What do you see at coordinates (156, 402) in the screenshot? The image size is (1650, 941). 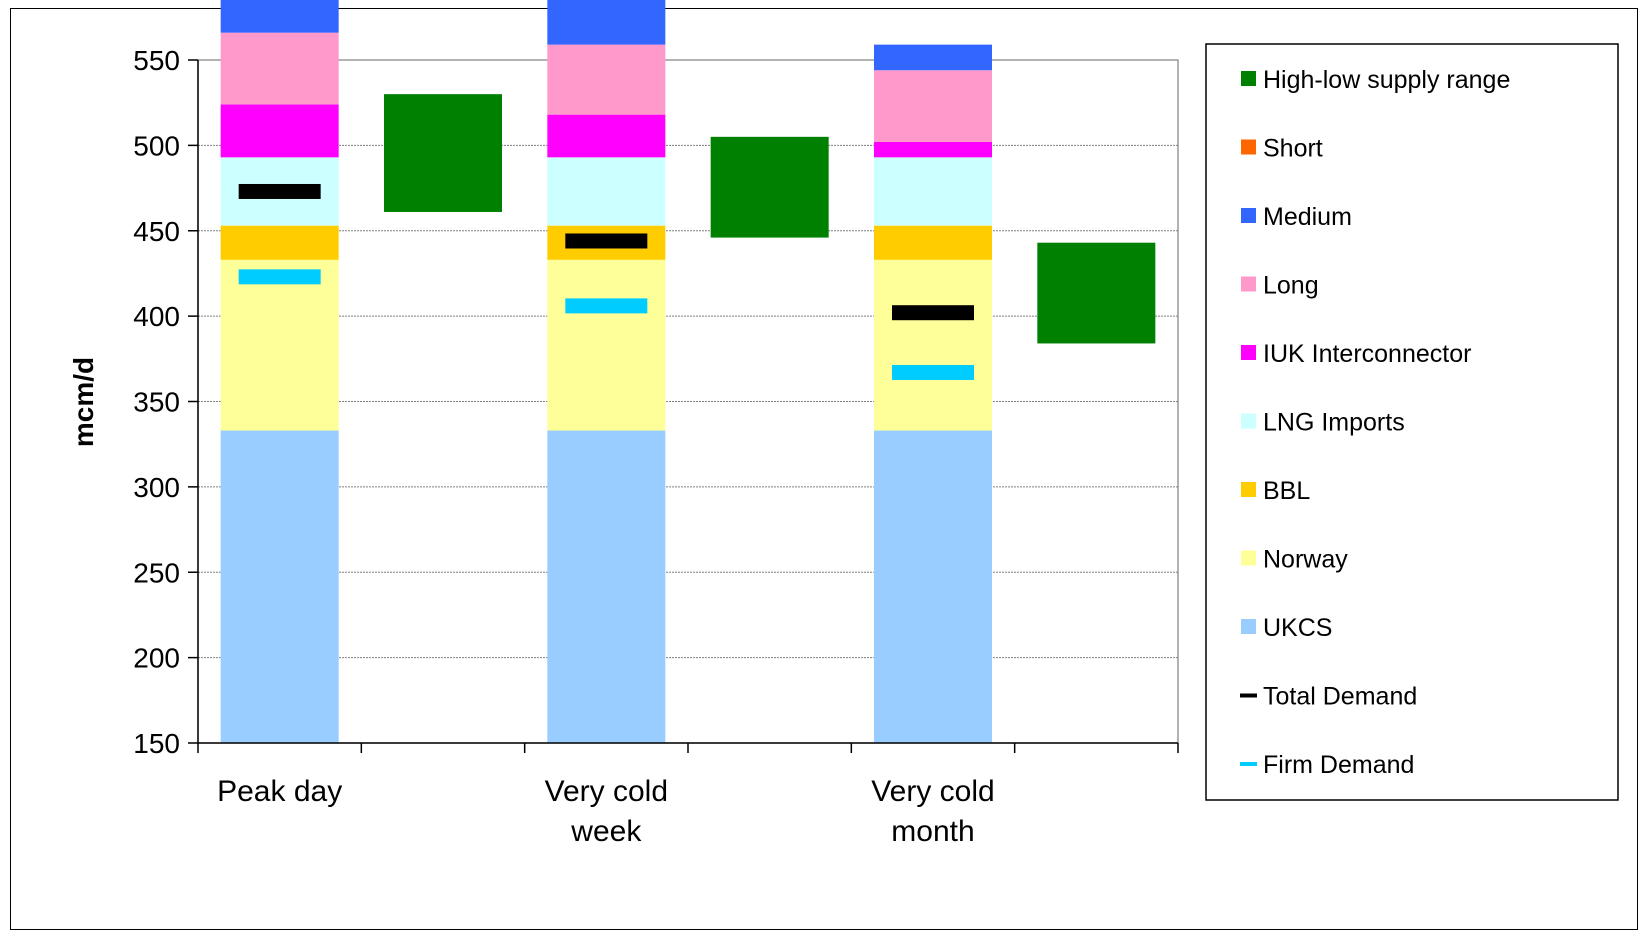 I see `y-tick-label: 350` at bounding box center [156, 402].